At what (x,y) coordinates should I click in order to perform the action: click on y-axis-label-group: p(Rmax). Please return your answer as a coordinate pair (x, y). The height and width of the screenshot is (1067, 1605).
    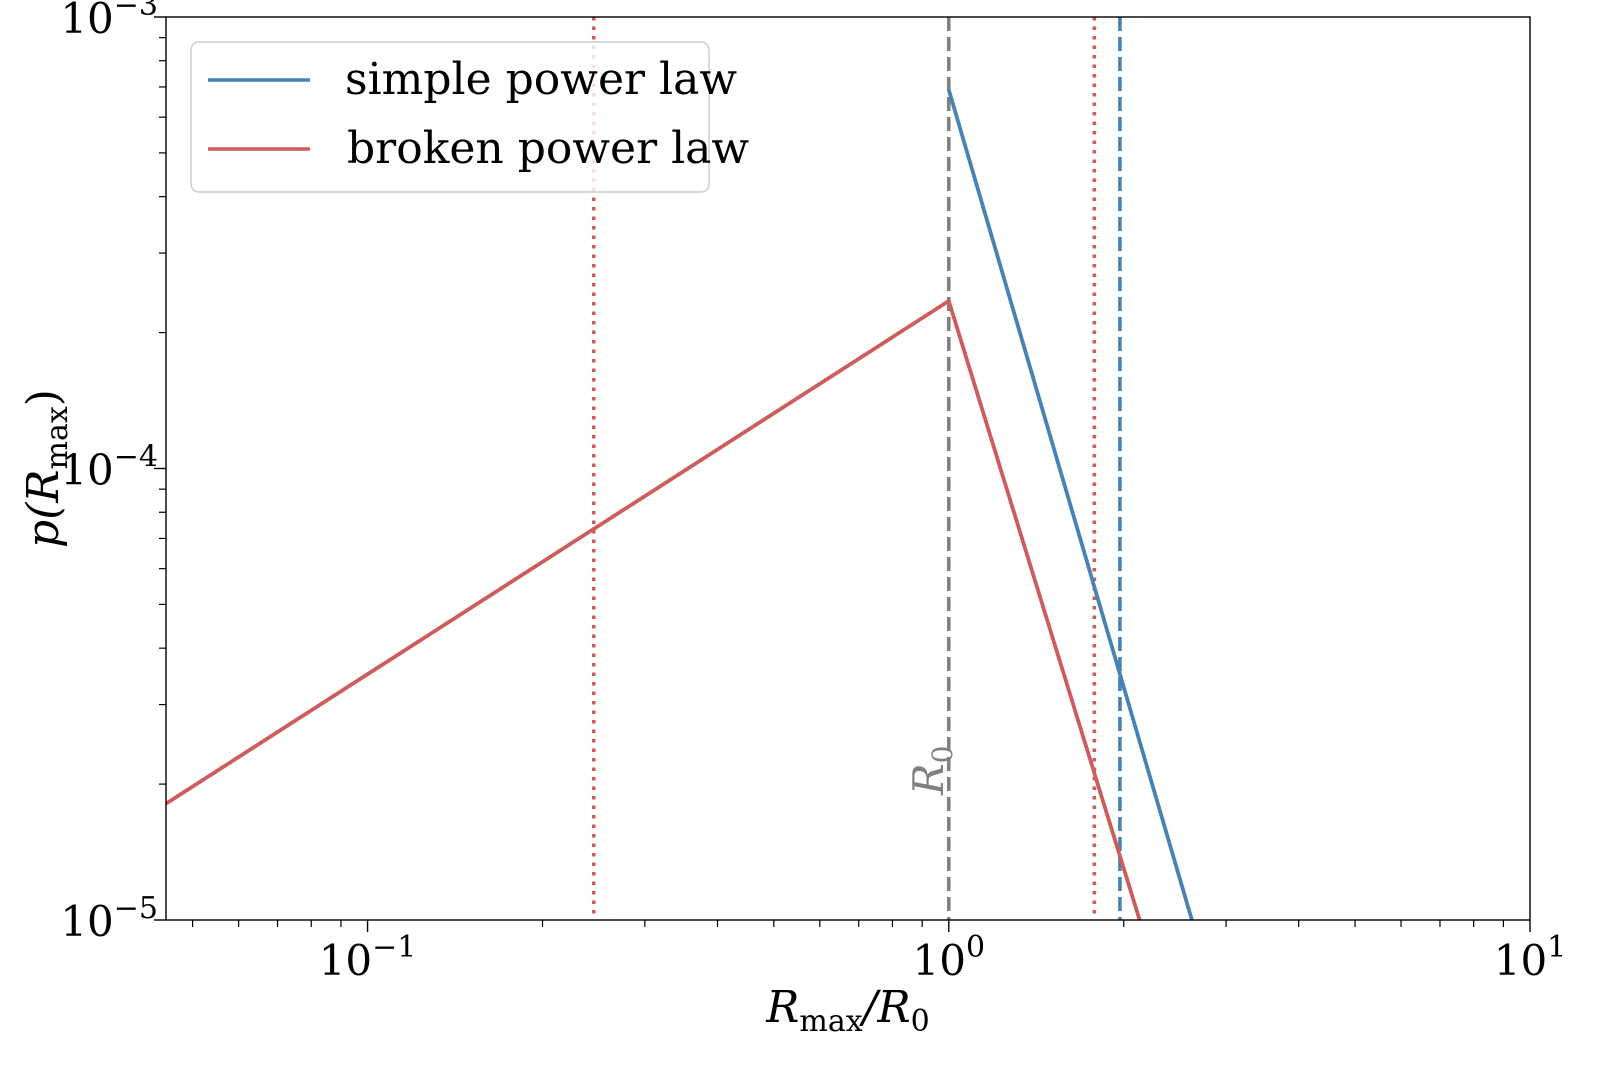
    Looking at the image, I should click on (46, 468).